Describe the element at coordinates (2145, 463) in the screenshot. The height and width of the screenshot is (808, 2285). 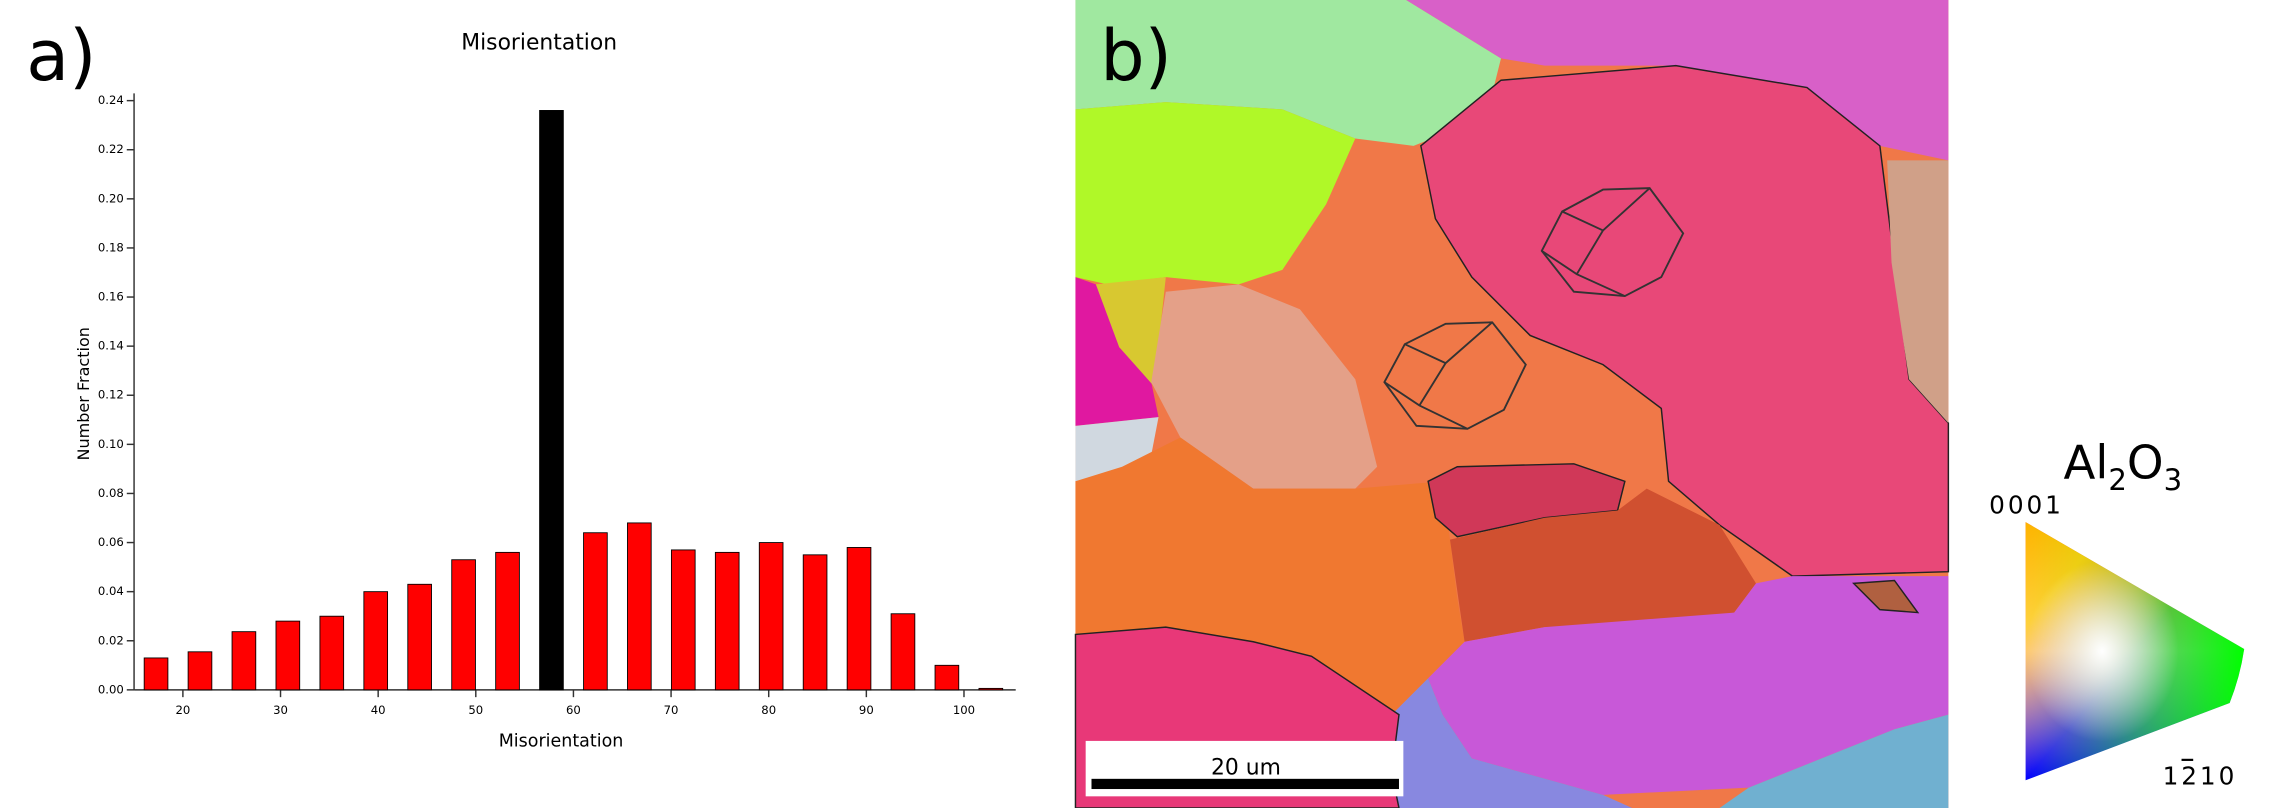
I see `formula-part: O` at that location.